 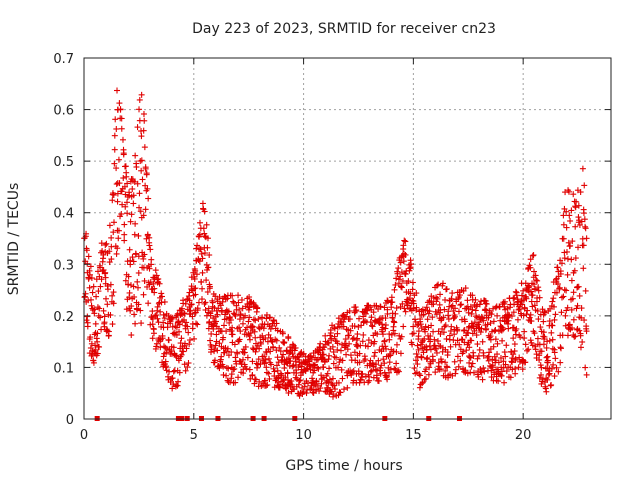 I want to click on x-tick-label: 15, so click(x=413, y=435).